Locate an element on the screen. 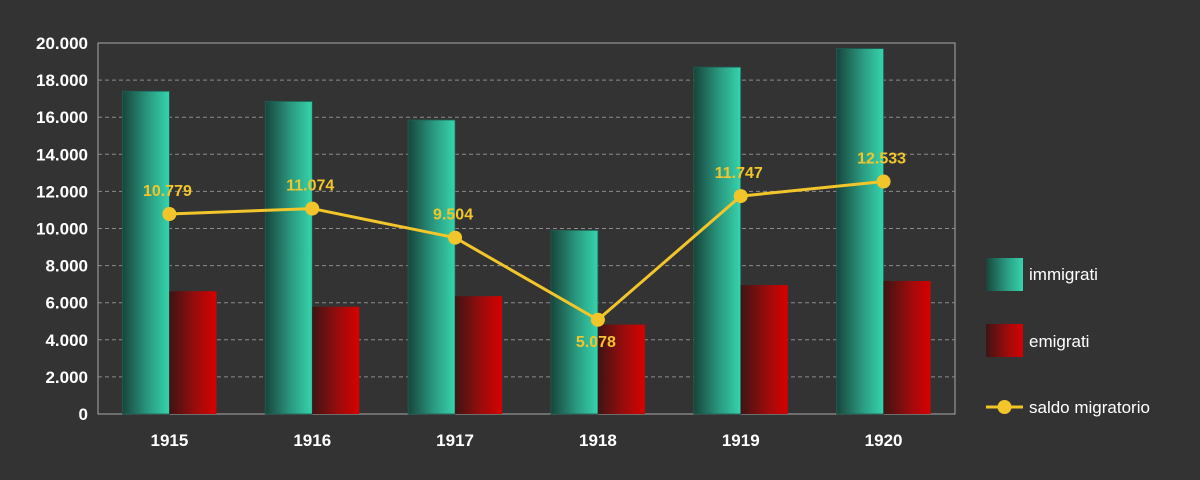 The width and height of the screenshot is (1200, 480). saldo-data-label: 11.747 is located at coordinates (739, 173).